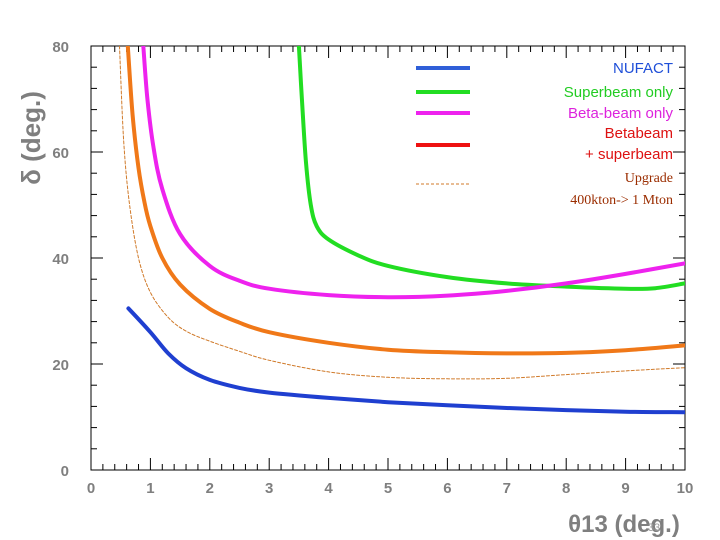  What do you see at coordinates (643, 68) in the screenshot?
I see `legend-label: NUFACT` at bounding box center [643, 68].